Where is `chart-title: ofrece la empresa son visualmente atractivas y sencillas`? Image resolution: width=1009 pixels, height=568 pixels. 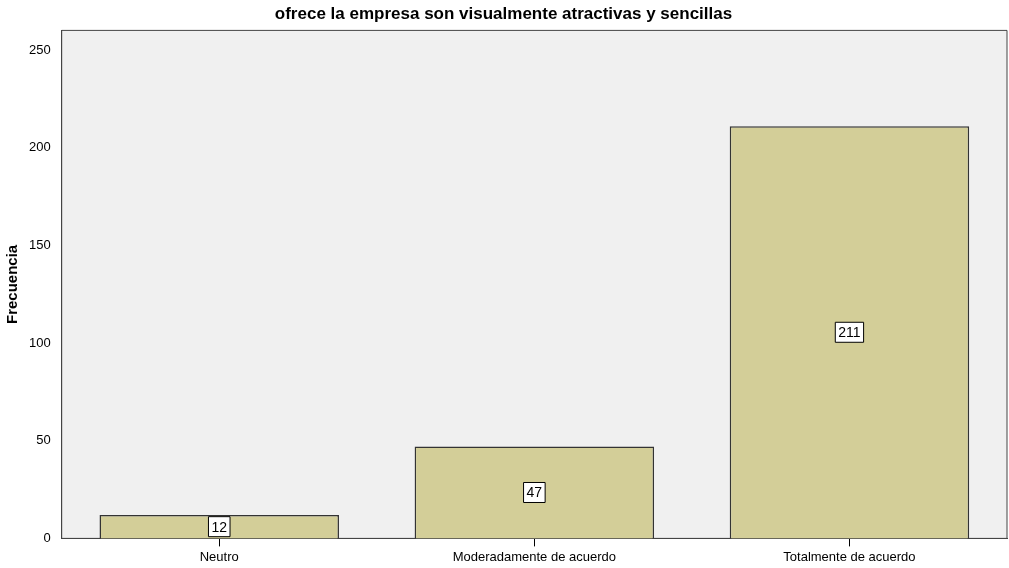
chart-title: ofrece la empresa son visualmente atractivas y sencillas is located at coordinates (503, 13).